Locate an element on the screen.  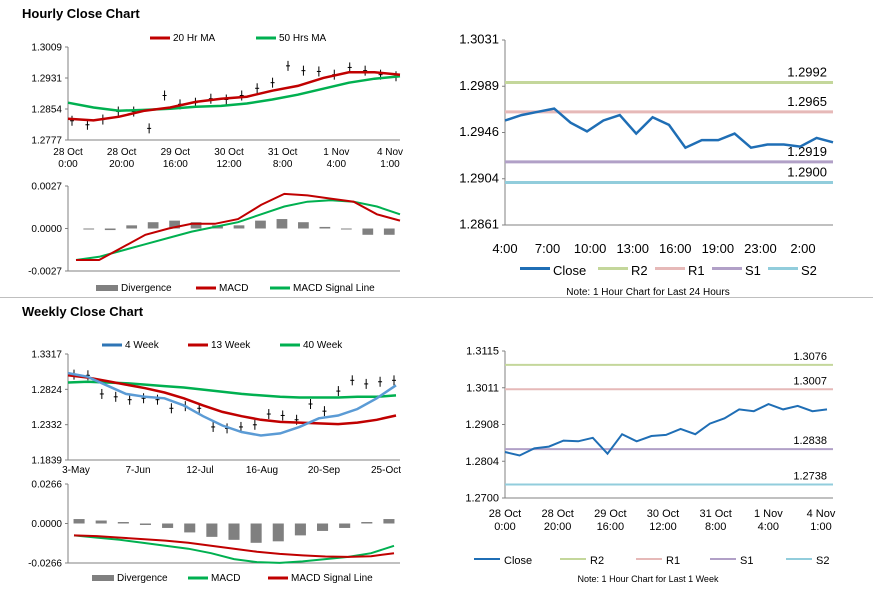
hourly-legend-50hr-label: 50 Hrs MA is located at coordinates (303, 38).